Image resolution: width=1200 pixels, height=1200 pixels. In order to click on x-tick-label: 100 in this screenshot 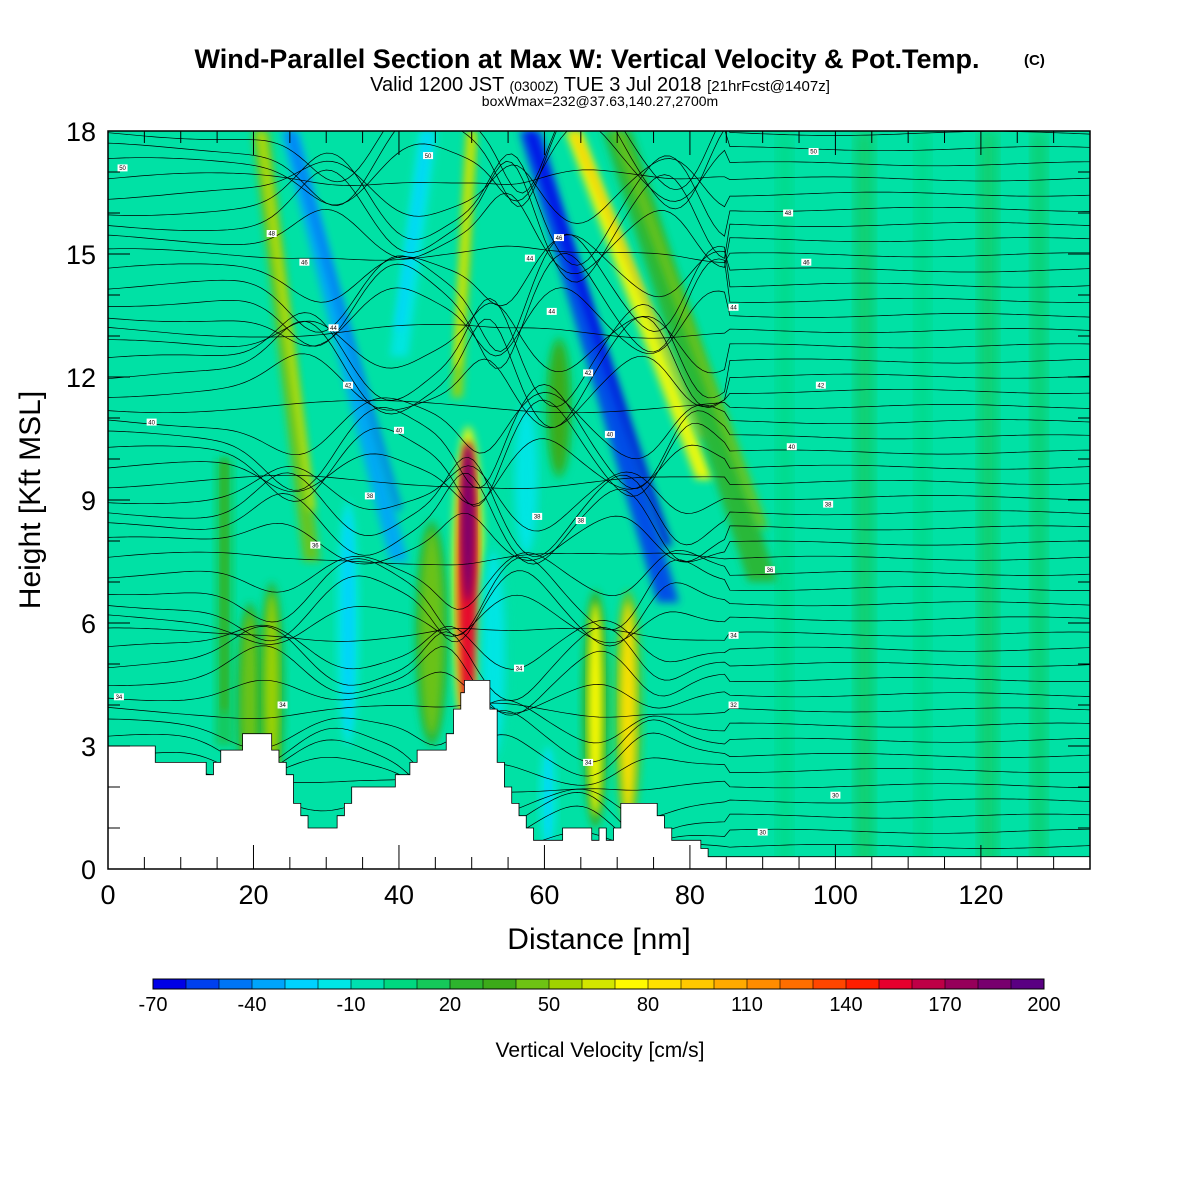, I will do `click(835, 895)`.